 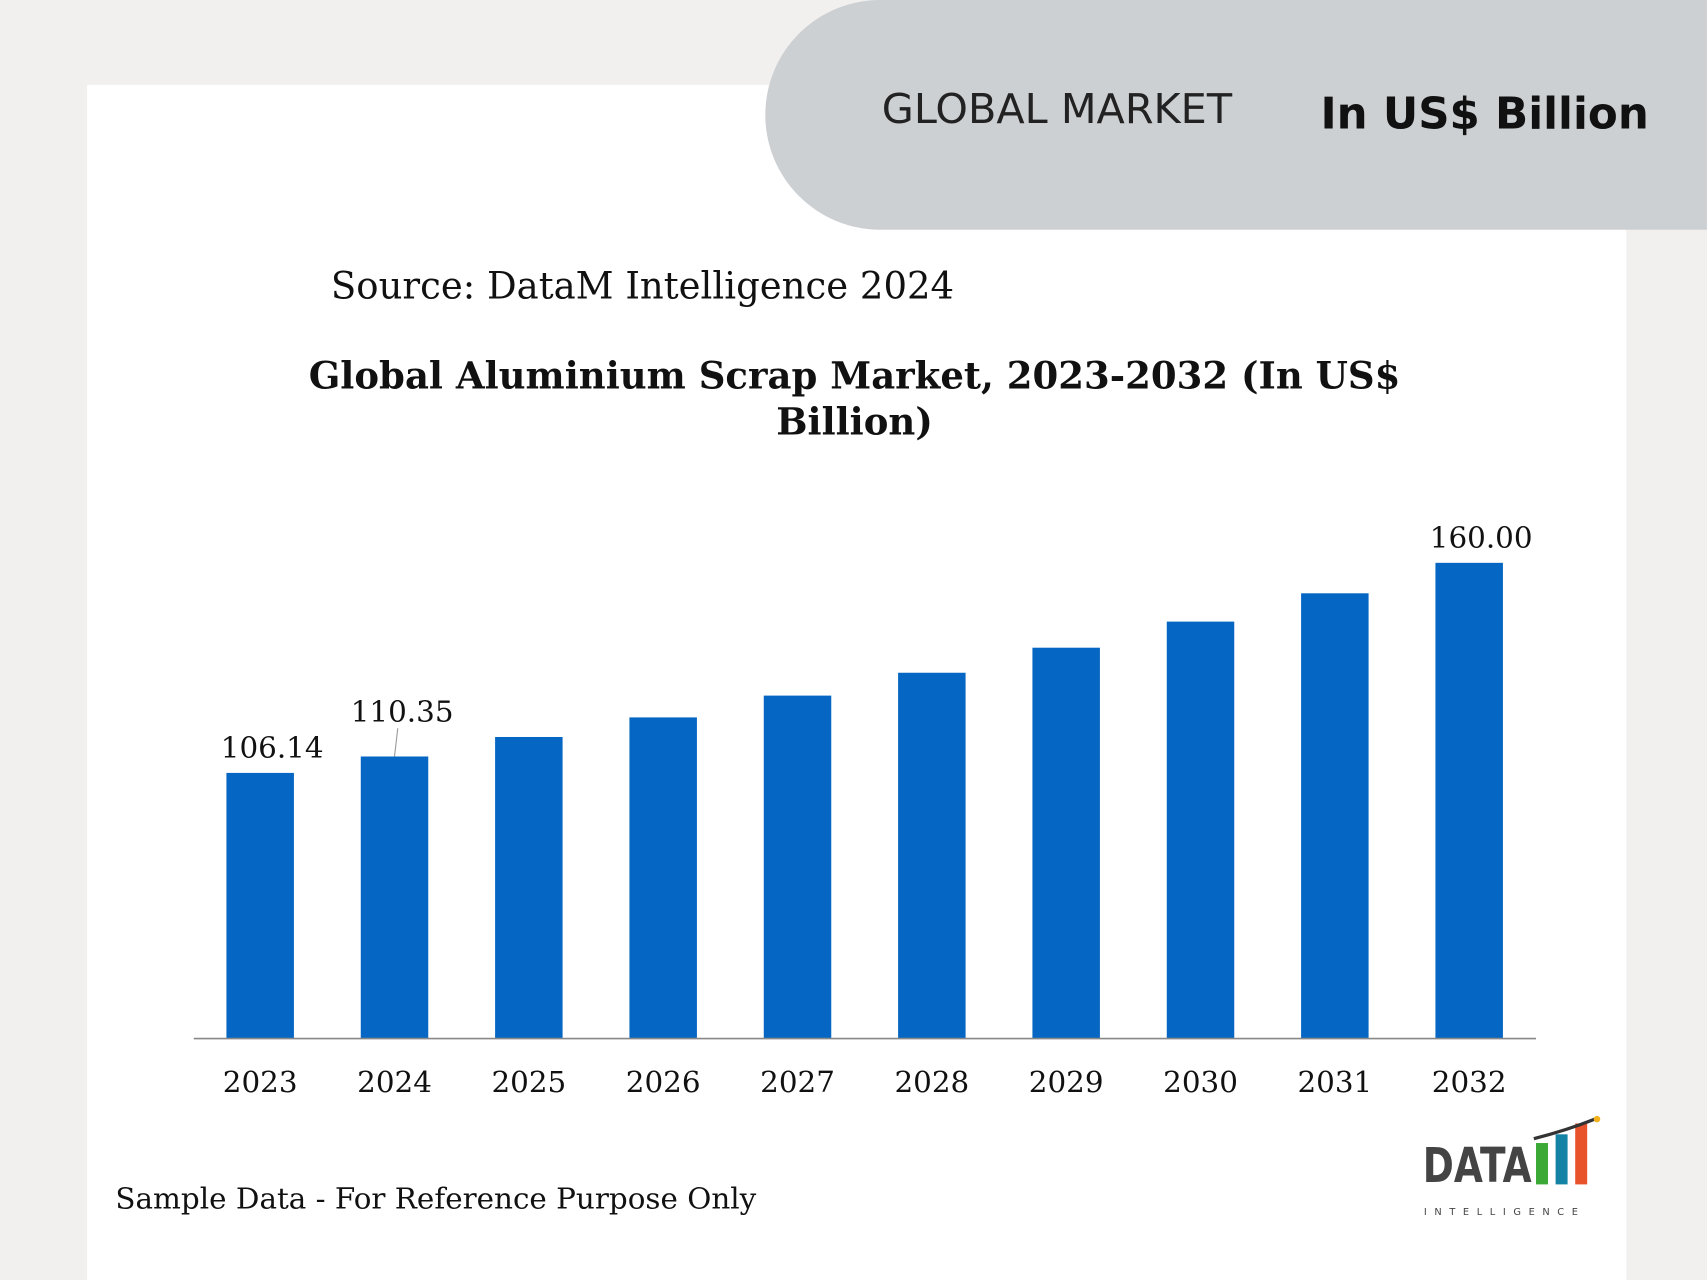 What do you see at coordinates (436, 1199) in the screenshot?
I see `footer-note: Sample Data - For Reference Purpose Only` at bounding box center [436, 1199].